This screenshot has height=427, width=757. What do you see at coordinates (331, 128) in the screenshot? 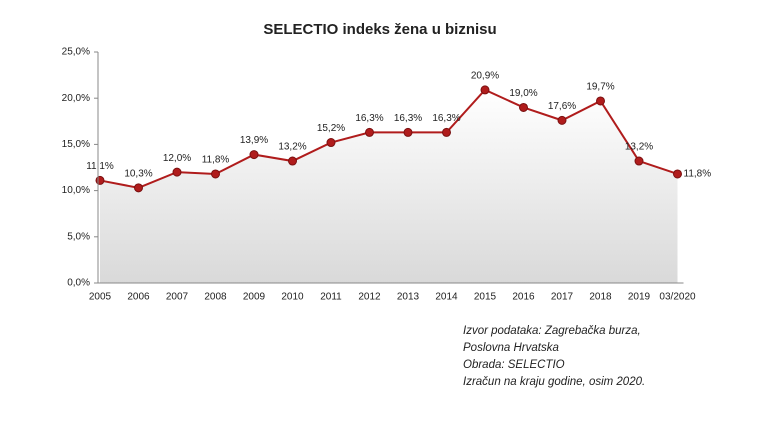
I see `value-label: 15,2%` at bounding box center [331, 128].